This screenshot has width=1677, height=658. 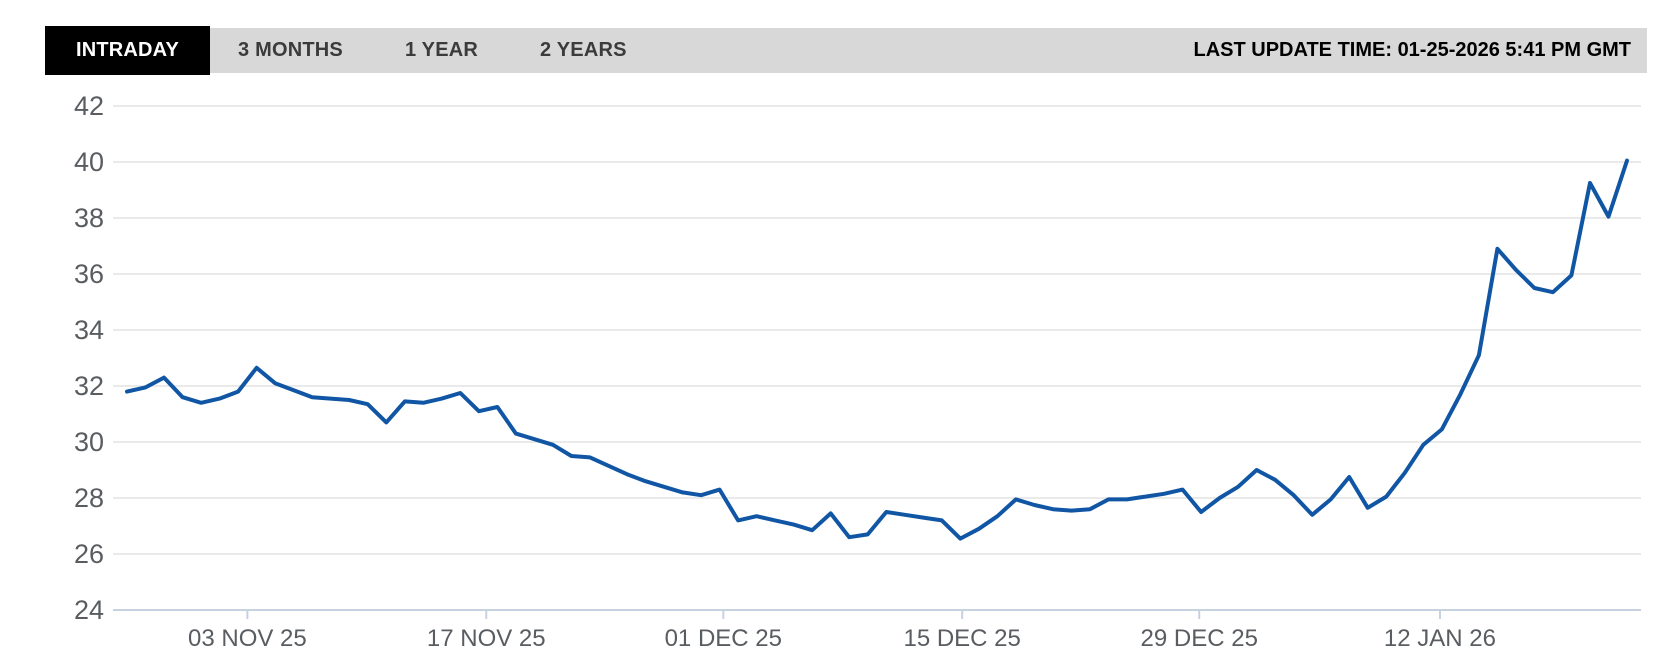 I want to click on y-axis-tick-label: 40, so click(x=89, y=162).